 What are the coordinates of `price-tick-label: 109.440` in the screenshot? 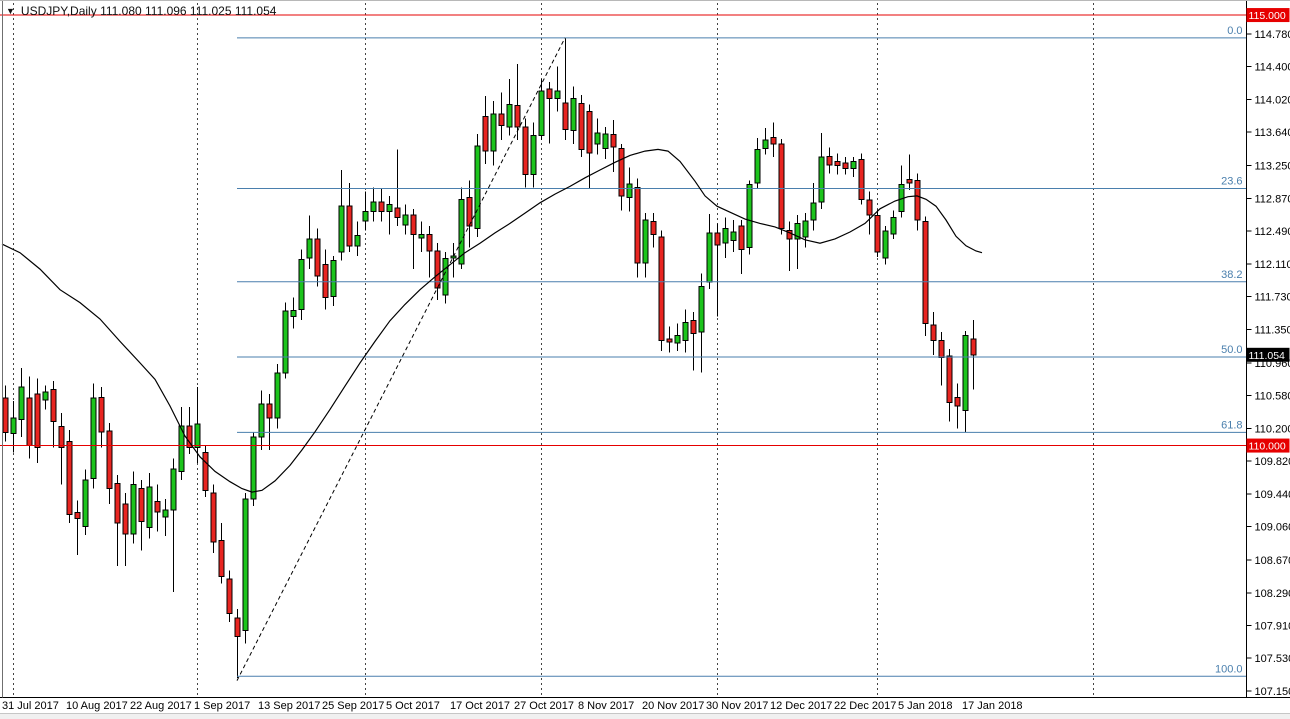 It's located at (1272, 495).